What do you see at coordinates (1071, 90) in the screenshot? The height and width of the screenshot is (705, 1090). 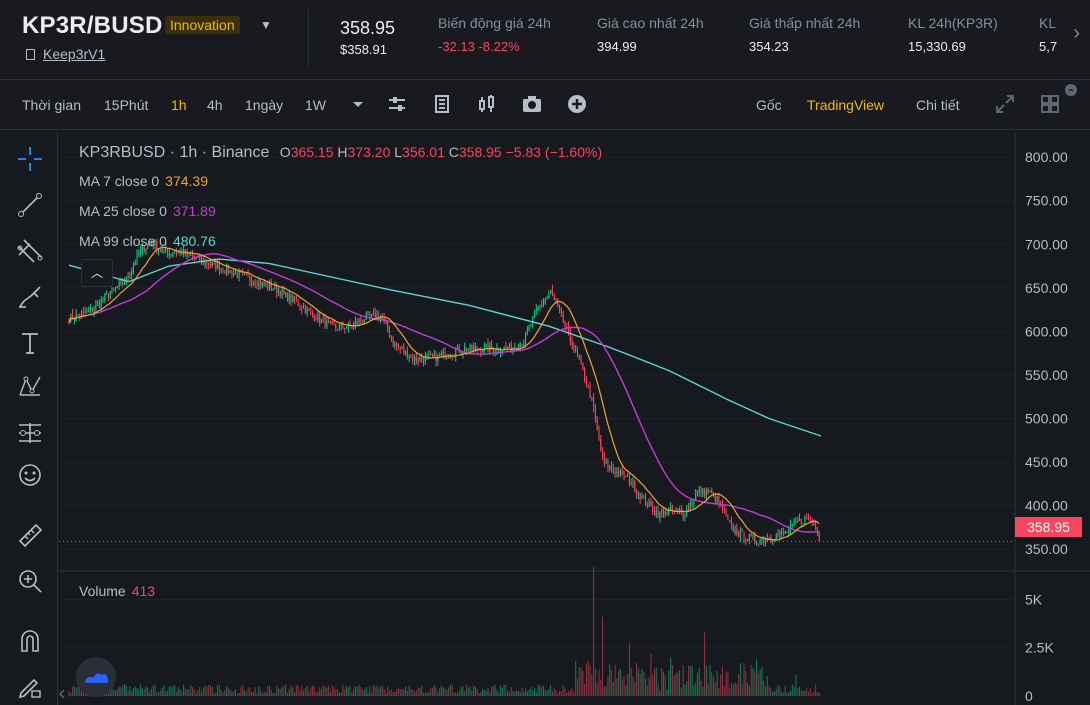 I see `close-panel-icon` at bounding box center [1071, 90].